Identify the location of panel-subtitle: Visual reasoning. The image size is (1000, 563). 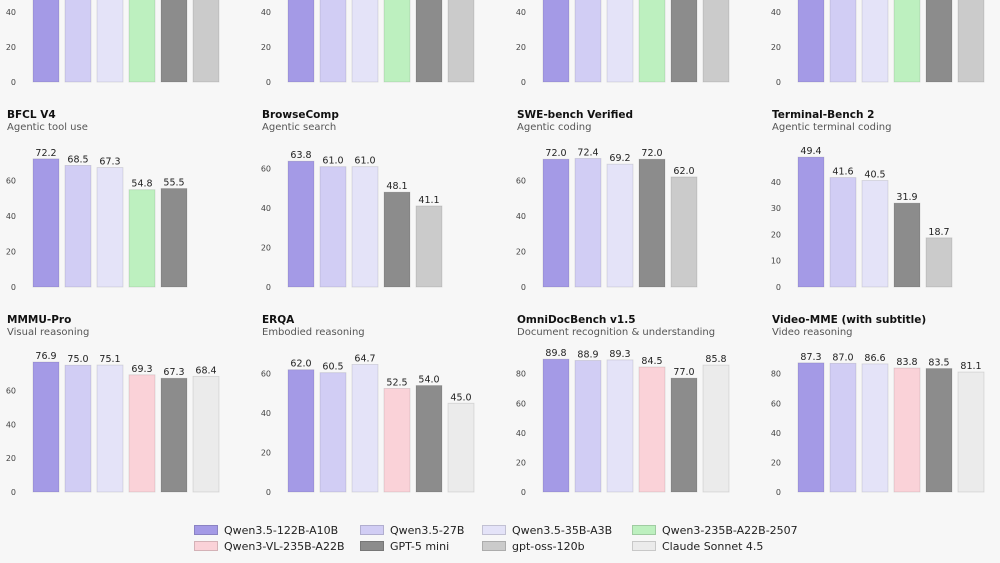
(48, 332).